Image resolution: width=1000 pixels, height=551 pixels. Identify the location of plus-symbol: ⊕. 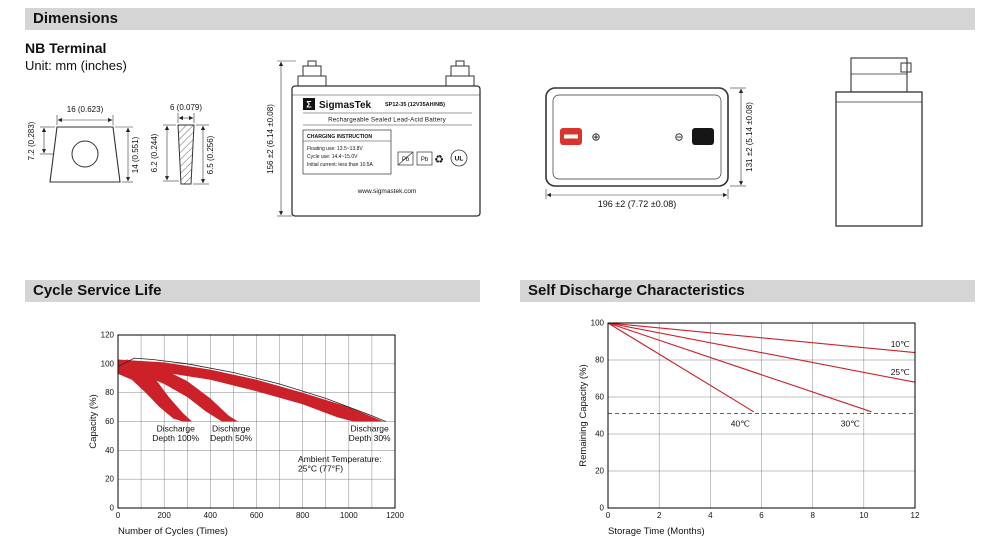
(595, 138).